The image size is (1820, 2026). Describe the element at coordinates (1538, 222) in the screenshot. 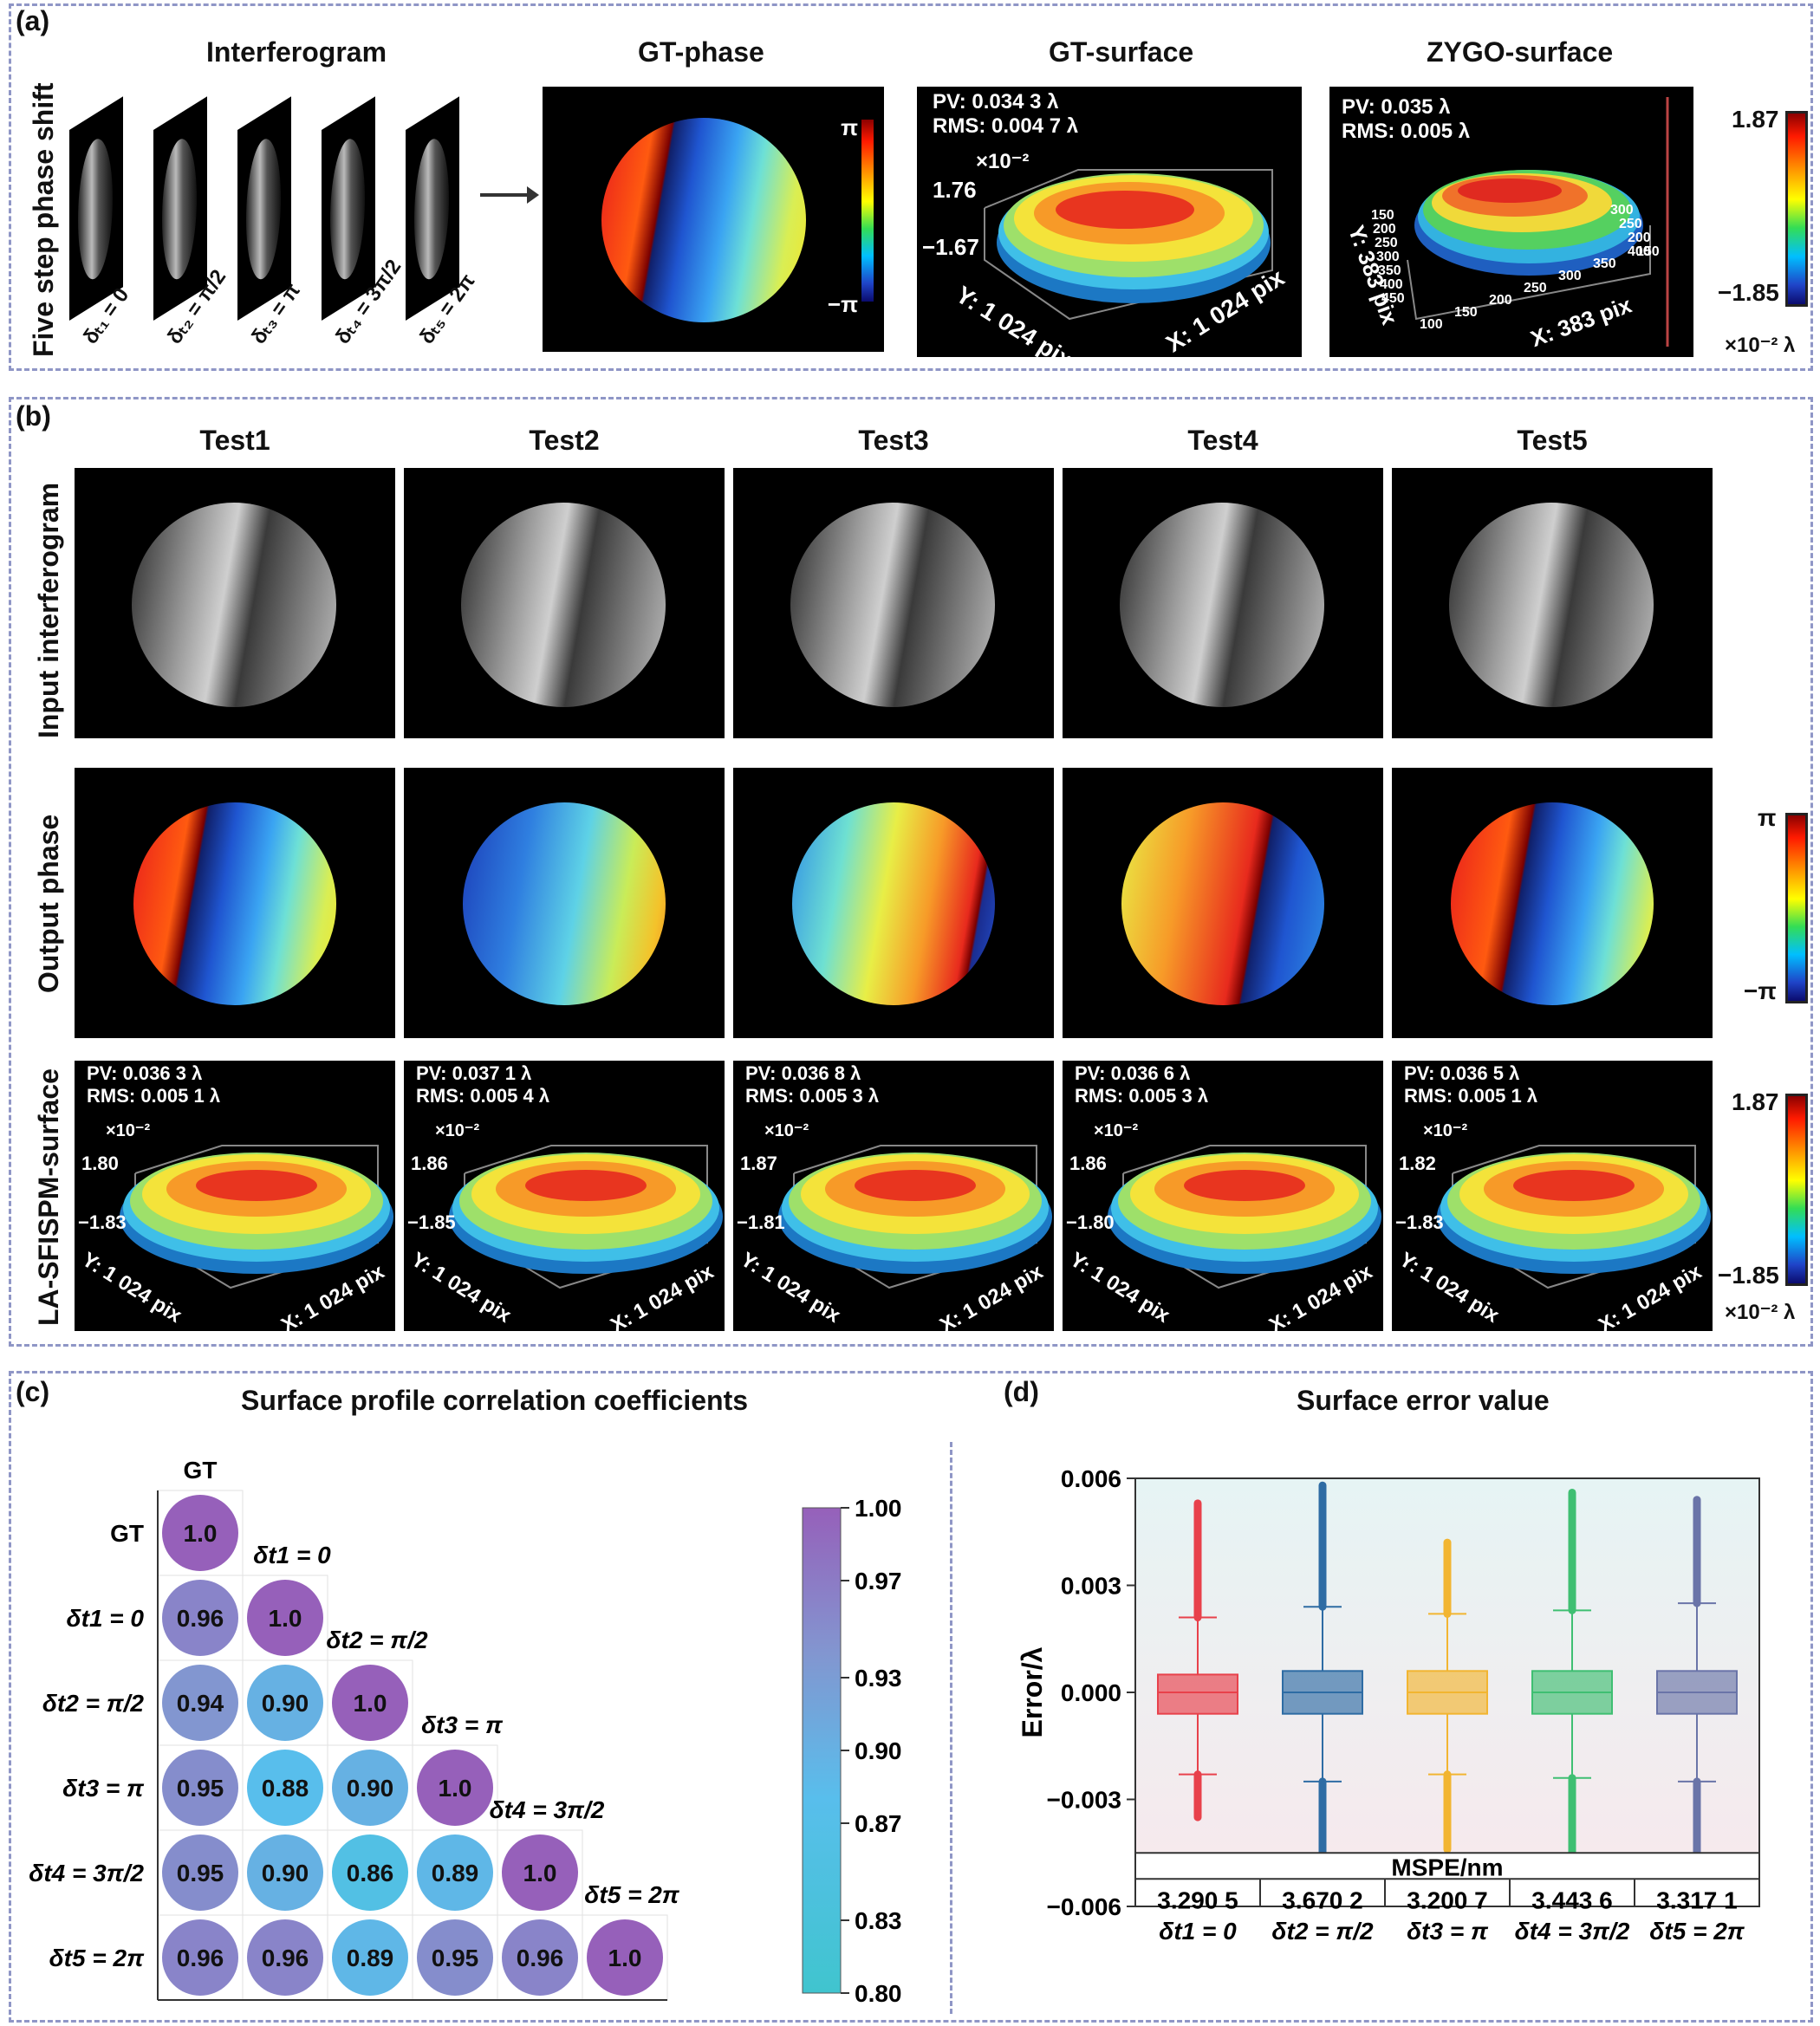

I see `zygo-surface-plot` at that location.